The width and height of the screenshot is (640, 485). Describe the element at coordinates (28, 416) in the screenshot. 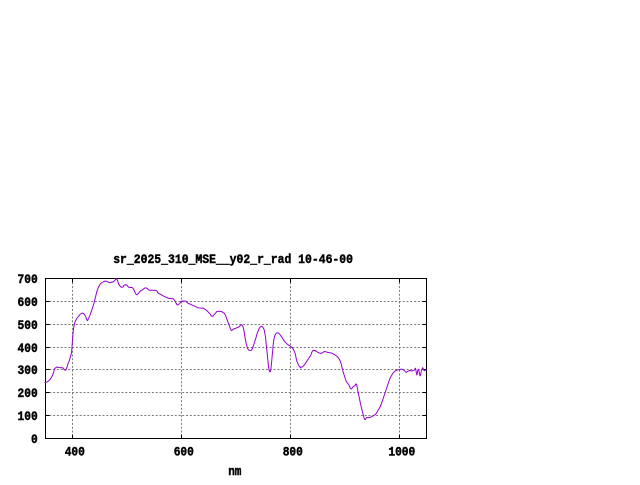

I see `svg-text: 100` at that location.